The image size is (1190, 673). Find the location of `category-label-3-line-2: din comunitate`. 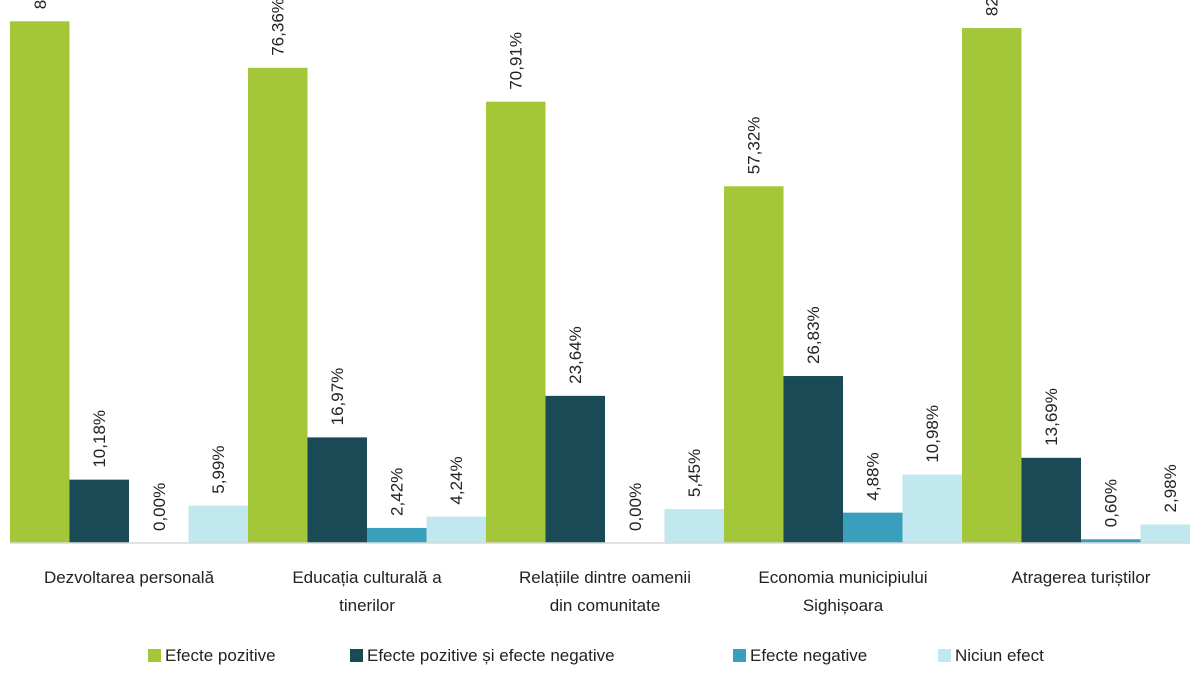

category-label-3-line-2: din comunitate is located at coordinates (605, 605).